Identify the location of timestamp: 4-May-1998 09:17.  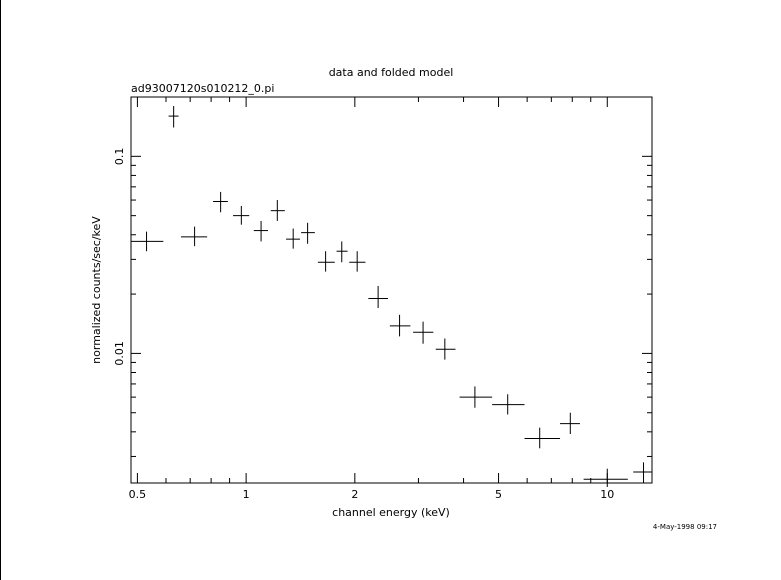
(685, 527).